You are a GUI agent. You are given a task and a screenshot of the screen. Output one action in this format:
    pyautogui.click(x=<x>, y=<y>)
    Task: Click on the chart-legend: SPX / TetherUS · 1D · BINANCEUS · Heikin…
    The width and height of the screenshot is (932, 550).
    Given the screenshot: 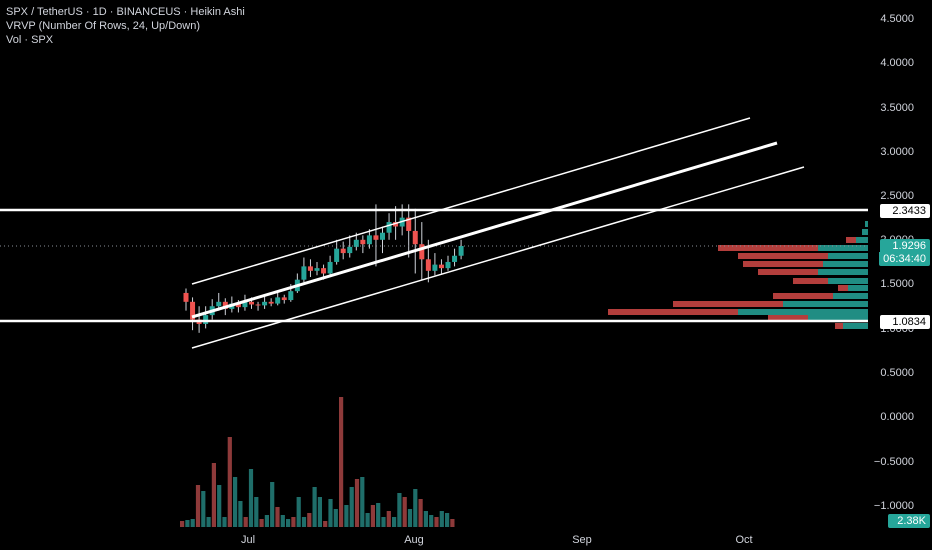 What is the action you would take?
    pyautogui.click(x=125, y=26)
    